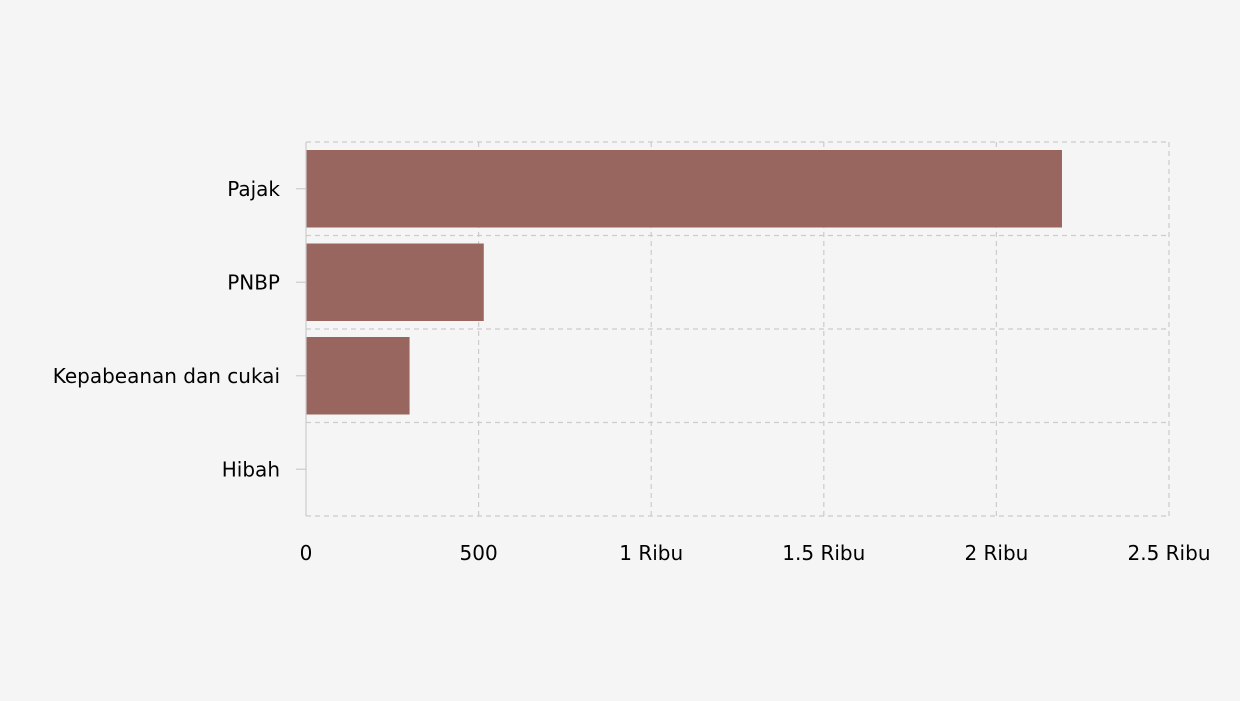 The height and width of the screenshot is (701, 1240). I want to click on x-tick-label: 500, so click(479, 553).